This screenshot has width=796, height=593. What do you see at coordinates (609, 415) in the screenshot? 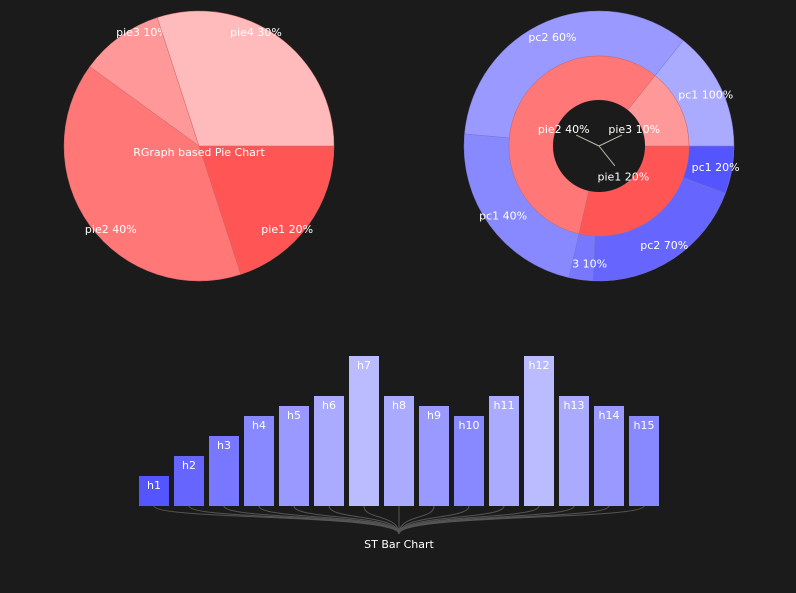
I see `bar-label: h14` at bounding box center [609, 415].